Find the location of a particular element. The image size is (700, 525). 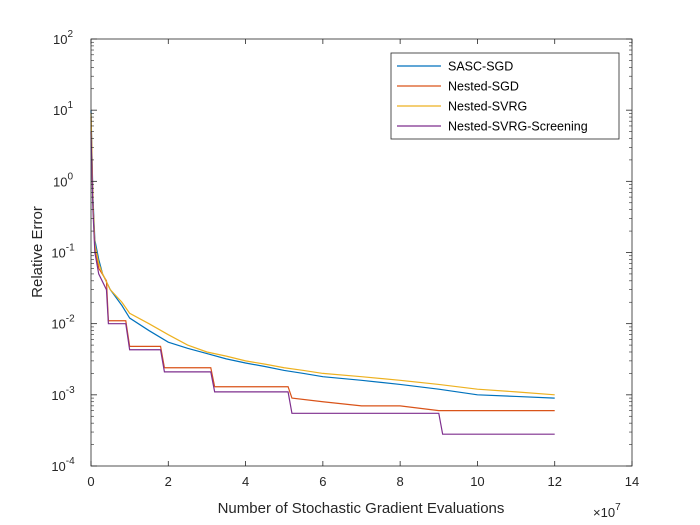

y-tick-label: 10⁻⁴ is located at coordinates (63, 465).